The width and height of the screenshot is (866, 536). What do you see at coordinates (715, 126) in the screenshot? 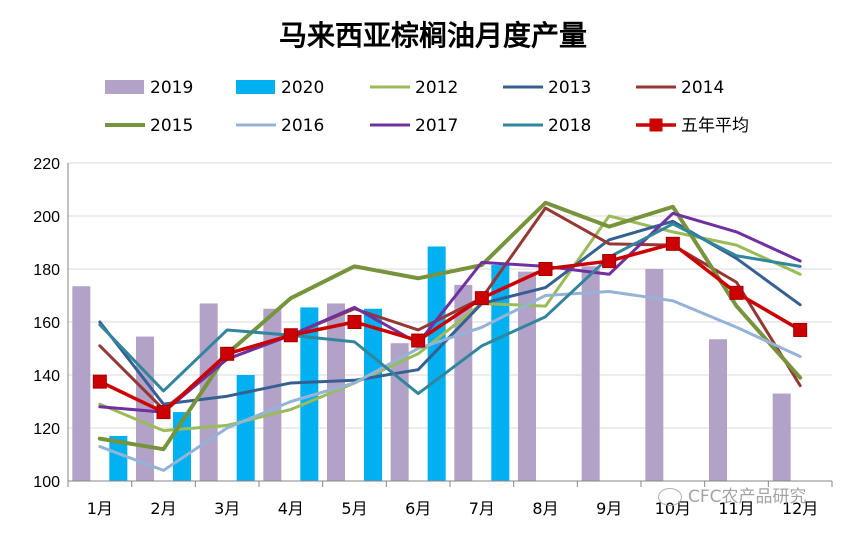
I see `legend-label-五年平均: 五年平均` at bounding box center [715, 126].